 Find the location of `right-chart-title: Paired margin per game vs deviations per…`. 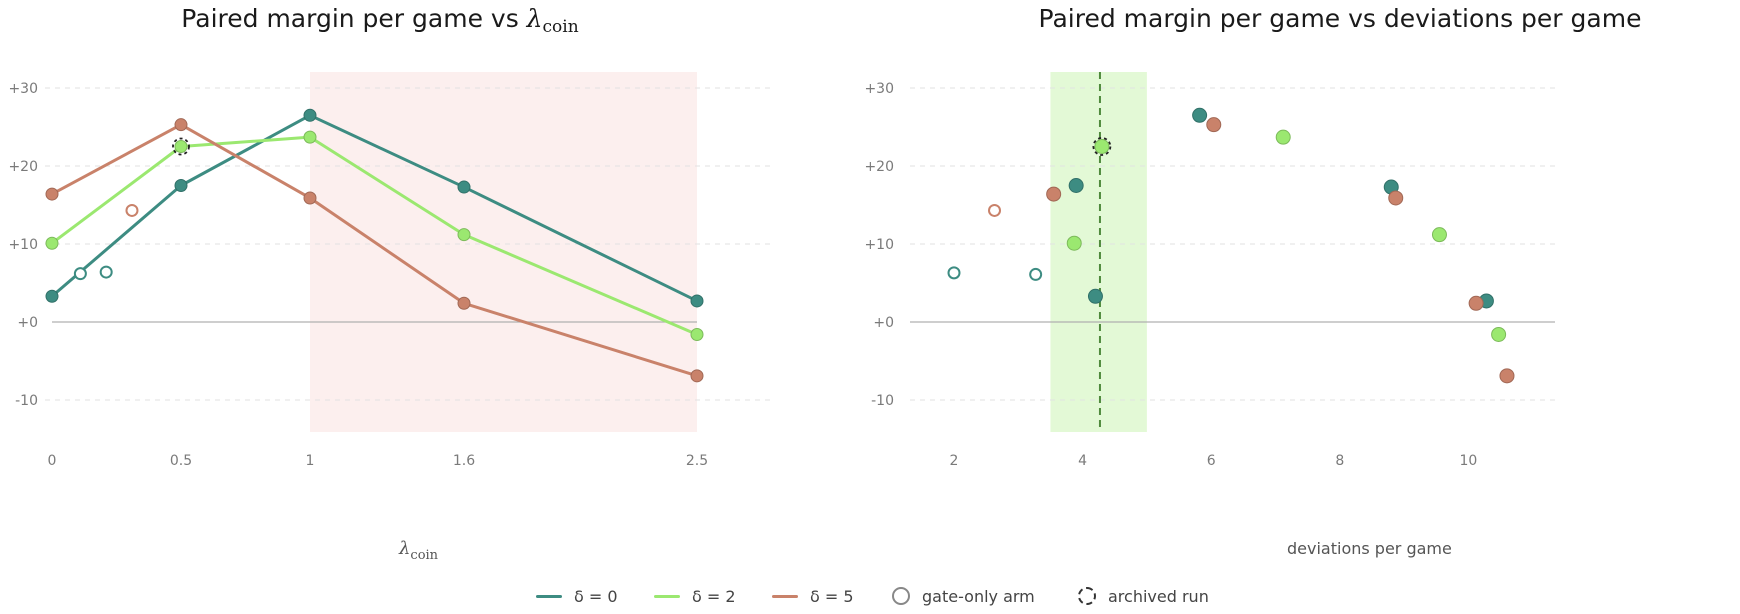

right-chart-title: Paired margin per game vs deviations per… is located at coordinates (1340, 18).